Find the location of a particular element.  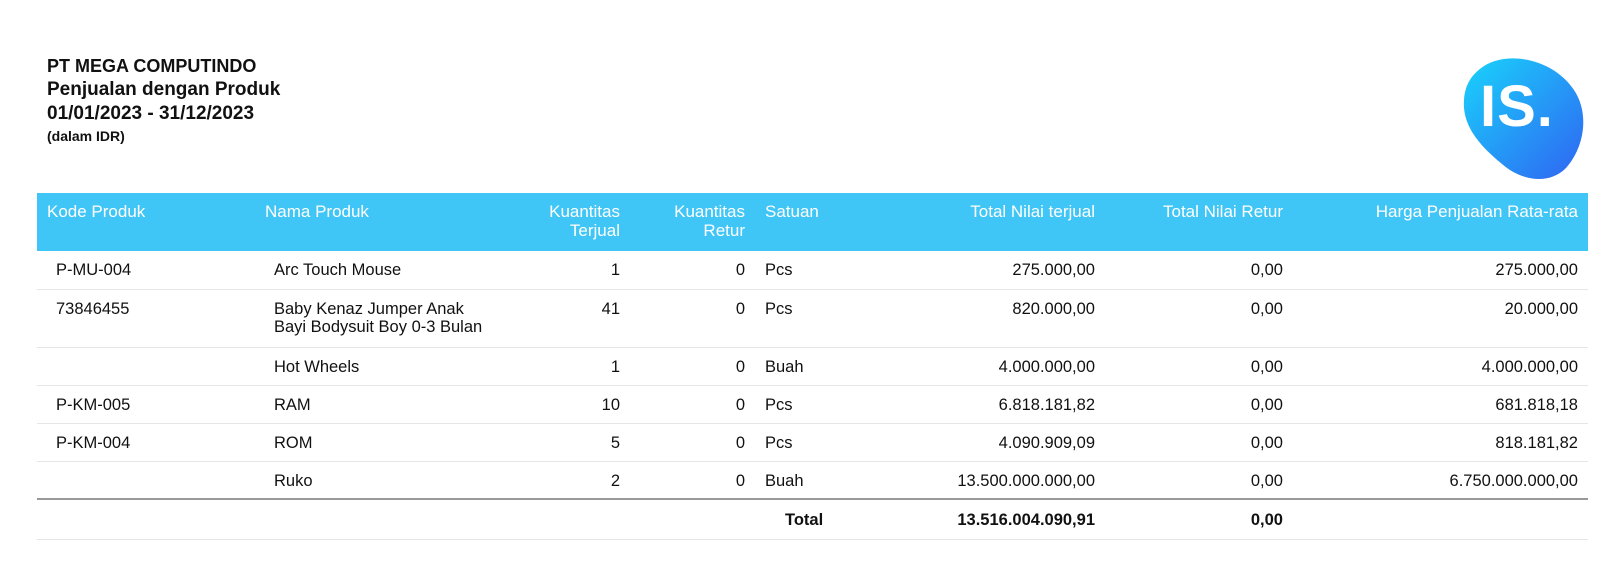

qty-sold: 5 is located at coordinates (567, 442).